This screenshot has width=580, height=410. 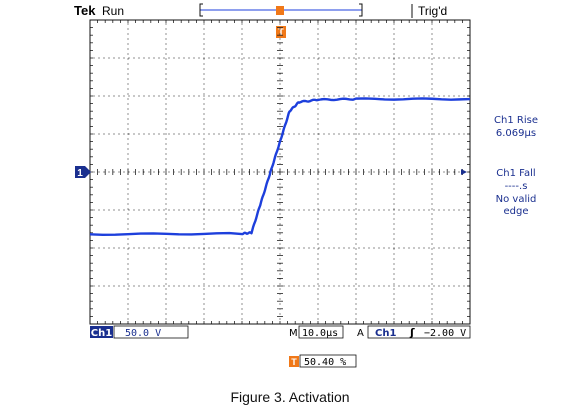 What do you see at coordinates (385, 333) in the screenshot?
I see `trigger-source: Ch1` at bounding box center [385, 333].